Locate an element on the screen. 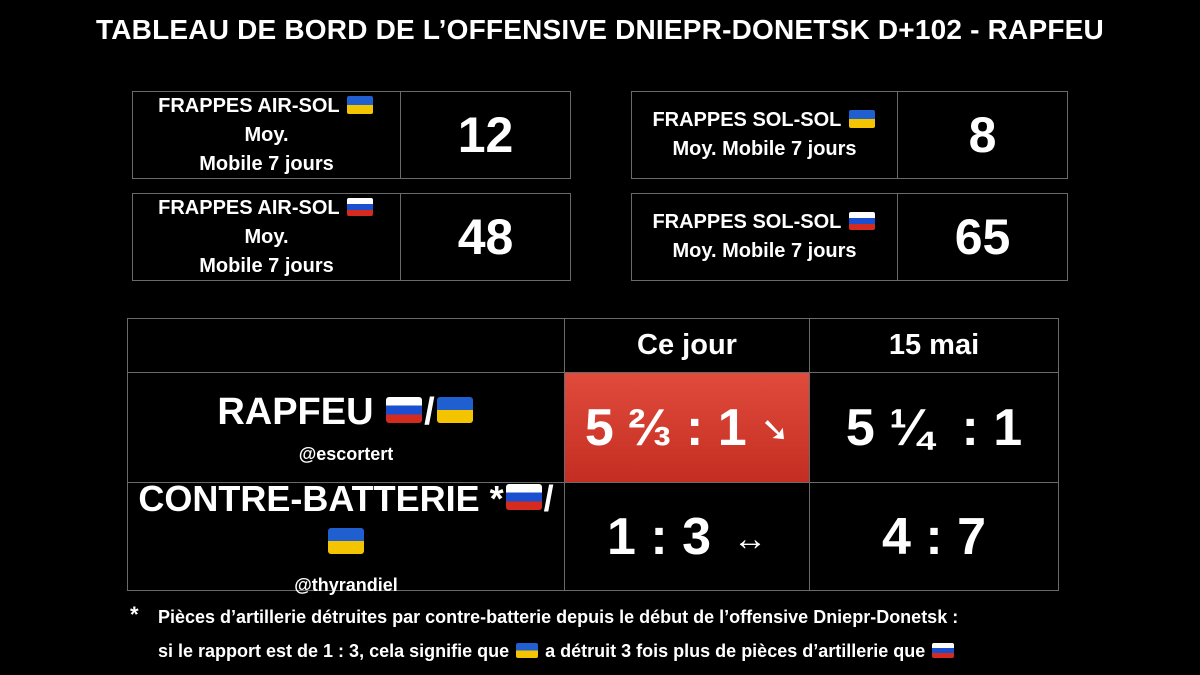  stat-air-sol-russia: FRAPPES AIR-SOL Moy. Mobile 7 jours 48 is located at coordinates (351, 237).